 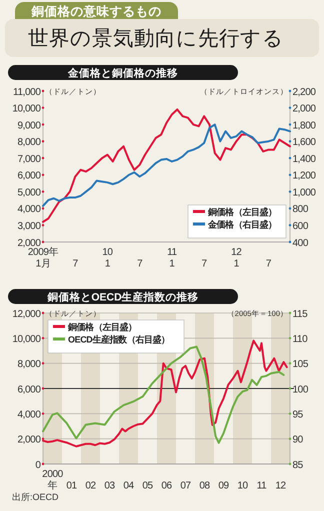 What do you see at coordinates (300, 243) in the screenshot?
I see `y2-tick-label: 400` at bounding box center [300, 243].